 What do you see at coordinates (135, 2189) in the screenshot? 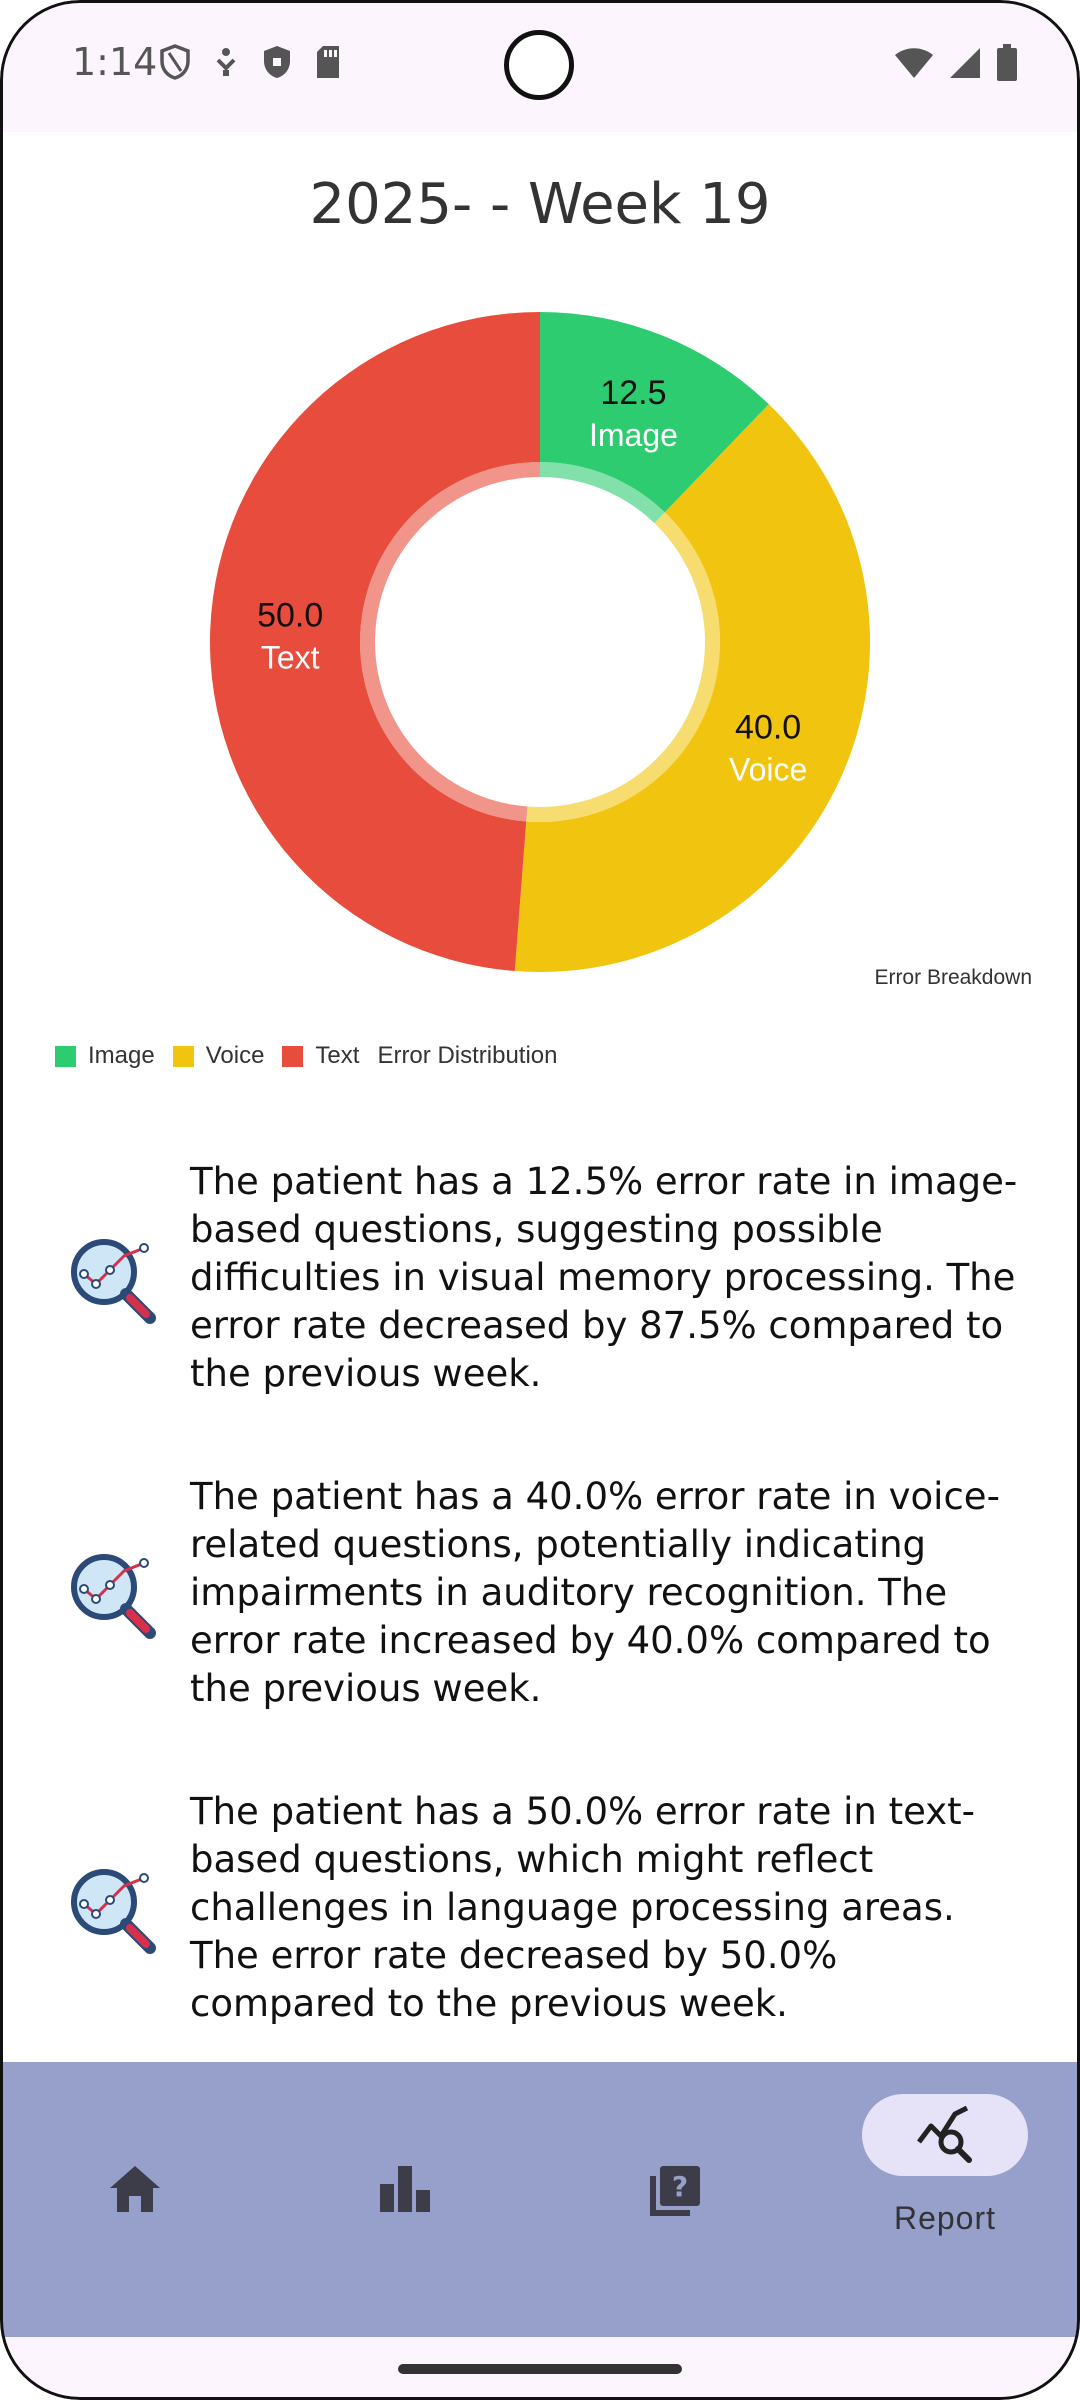
I see `home-icon` at bounding box center [135, 2189].